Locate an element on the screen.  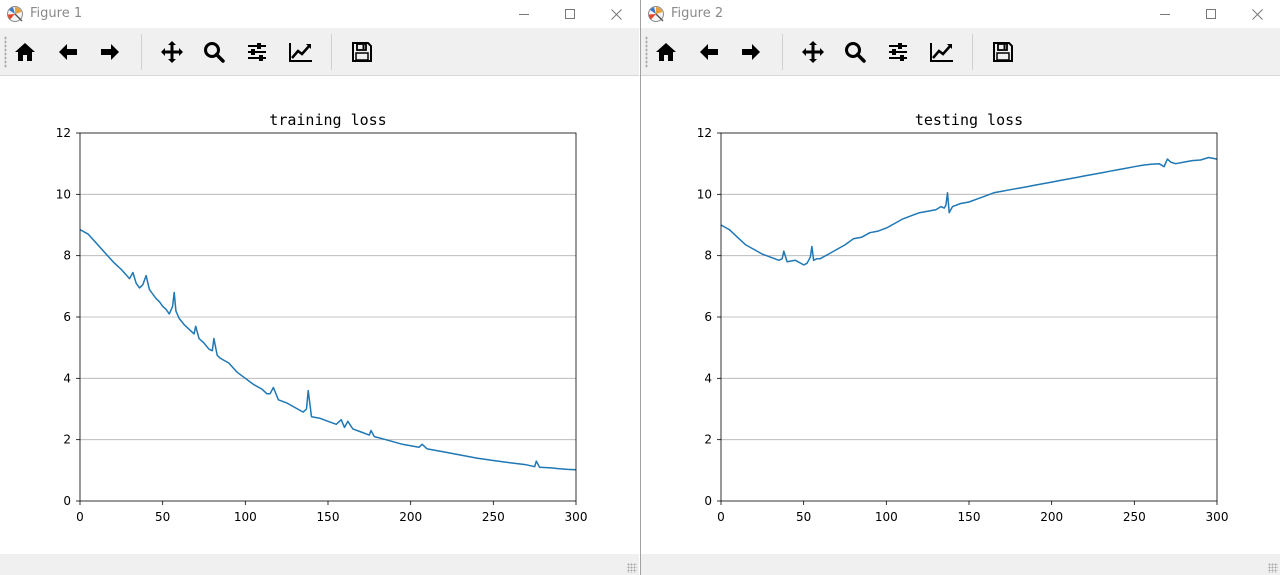
series-line is located at coordinates (969, 211).